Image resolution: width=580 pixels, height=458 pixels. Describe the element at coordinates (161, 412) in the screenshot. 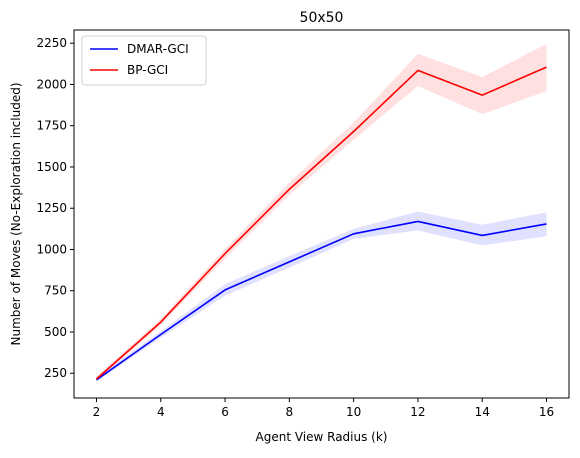

I see `x-tick-label: 4` at that location.